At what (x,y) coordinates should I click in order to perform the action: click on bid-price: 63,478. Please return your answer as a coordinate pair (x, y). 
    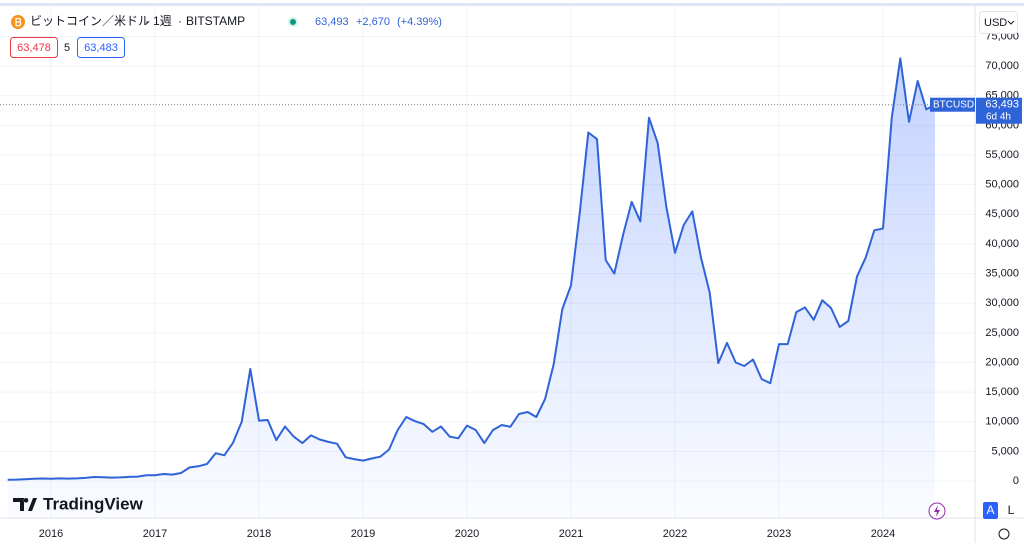
    Looking at the image, I should click on (34, 48).